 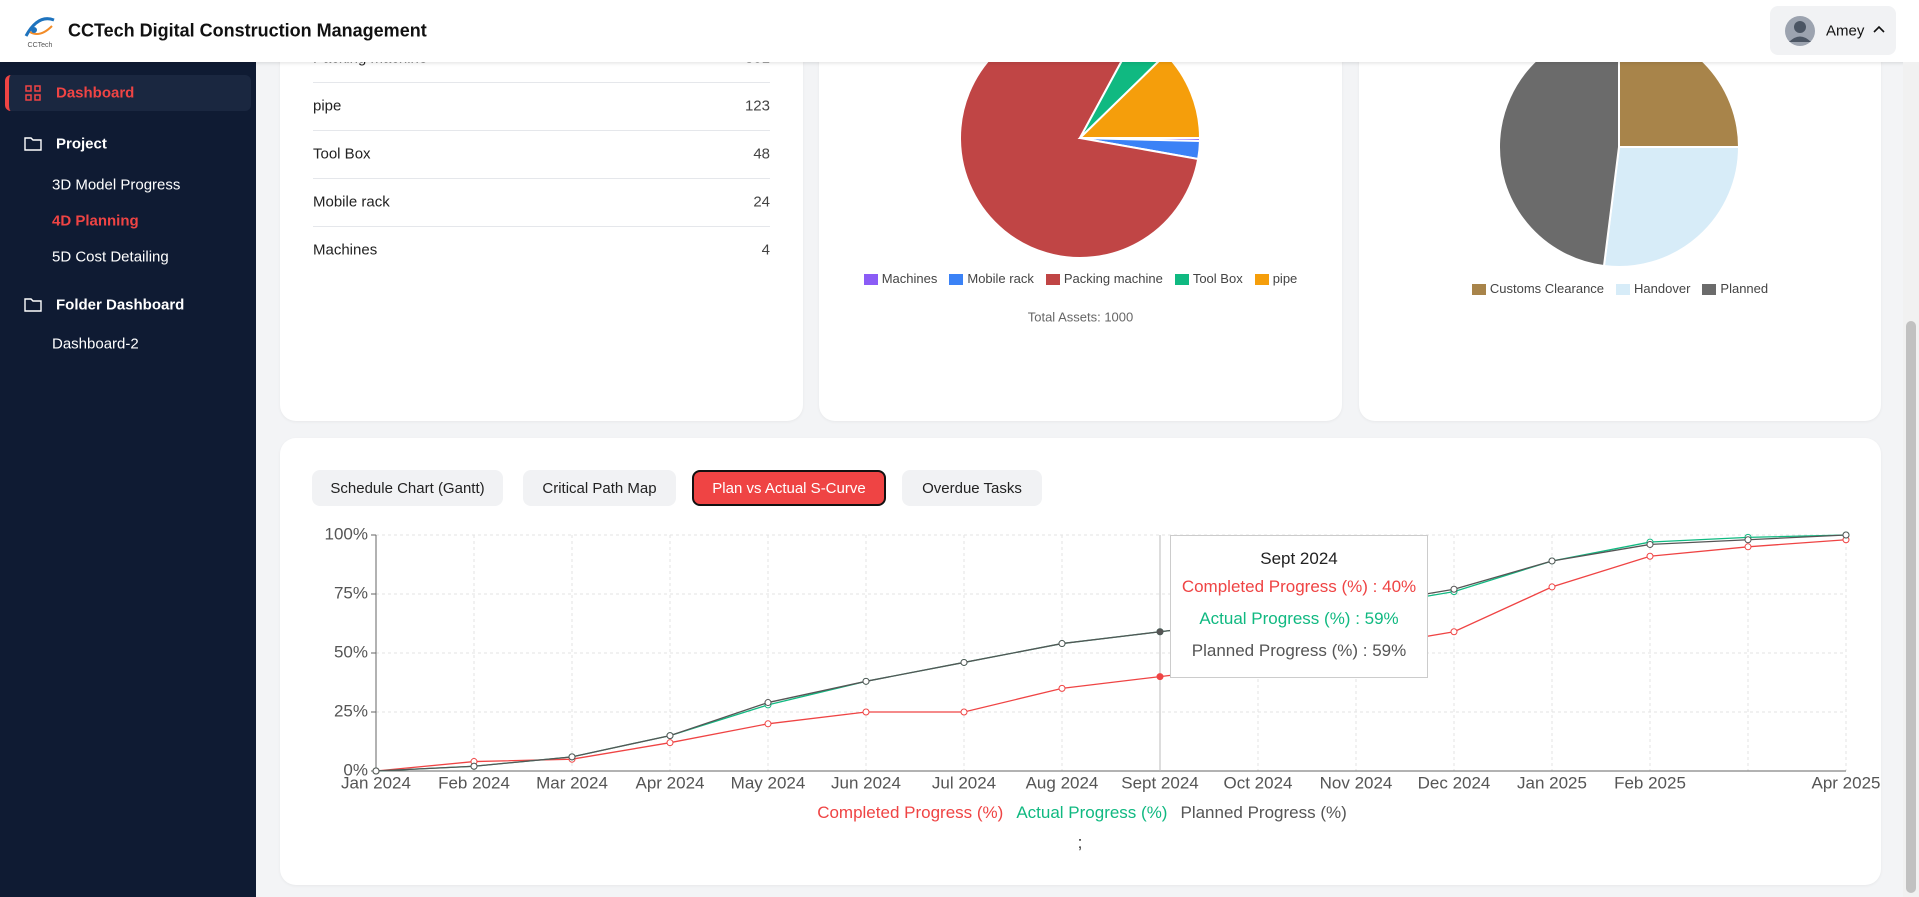 What do you see at coordinates (1258, 782) in the screenshot?
I see `x-tick-label: Oct 2024` at bounding box center [1258, 782].